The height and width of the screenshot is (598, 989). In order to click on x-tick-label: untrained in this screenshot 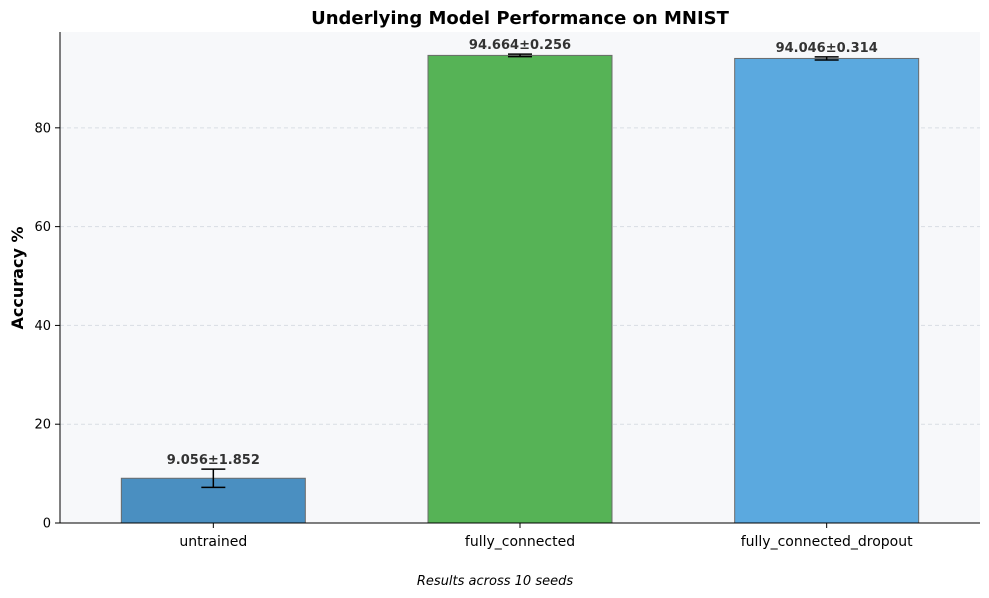, I will do `click(213, 542)`.